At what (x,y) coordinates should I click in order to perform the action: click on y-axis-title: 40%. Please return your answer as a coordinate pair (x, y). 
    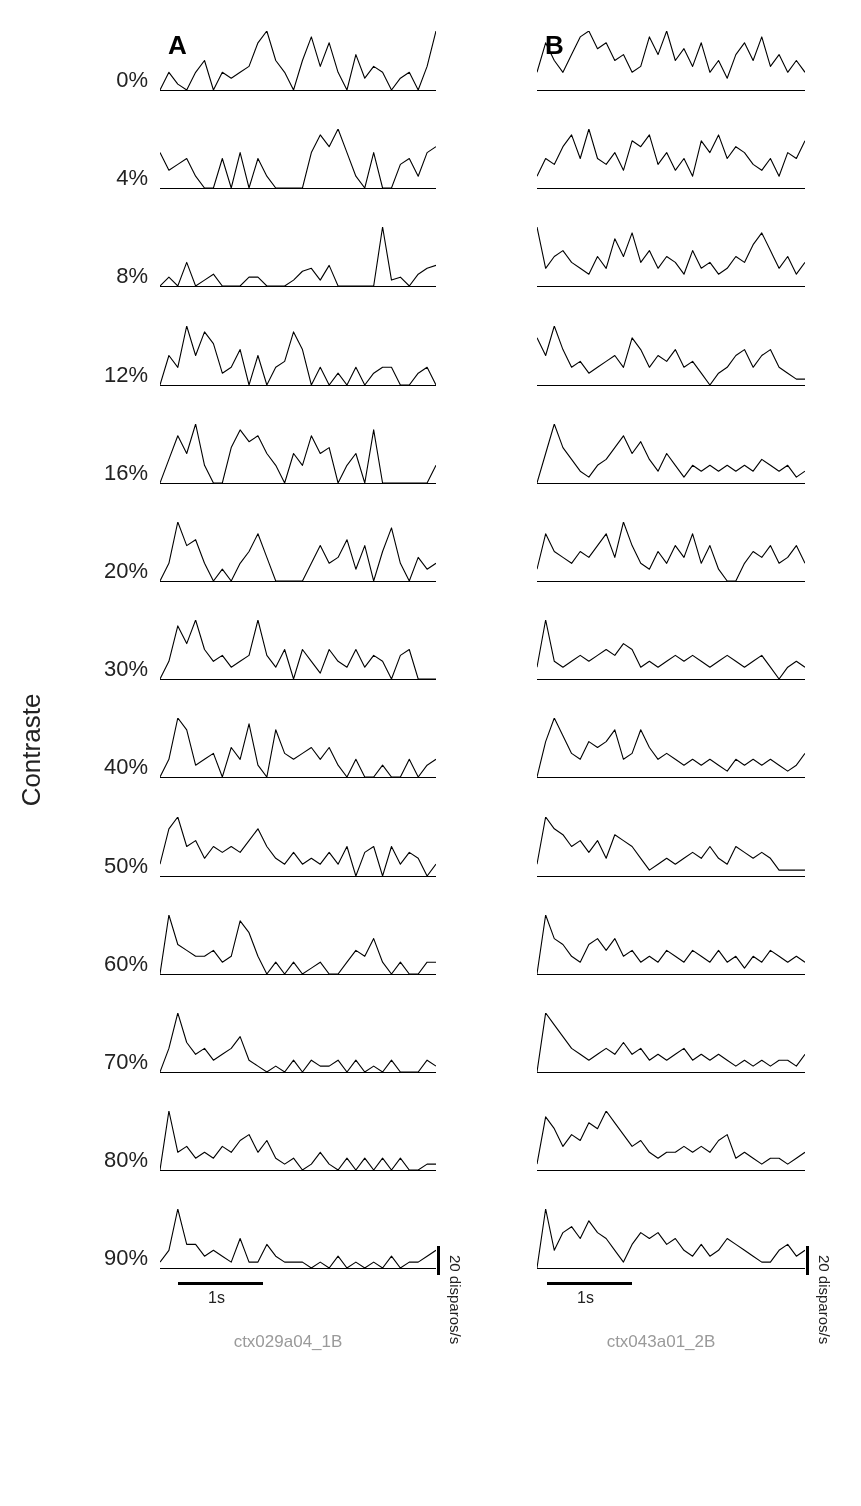
    Looking at the image, I should click on (125, 767).